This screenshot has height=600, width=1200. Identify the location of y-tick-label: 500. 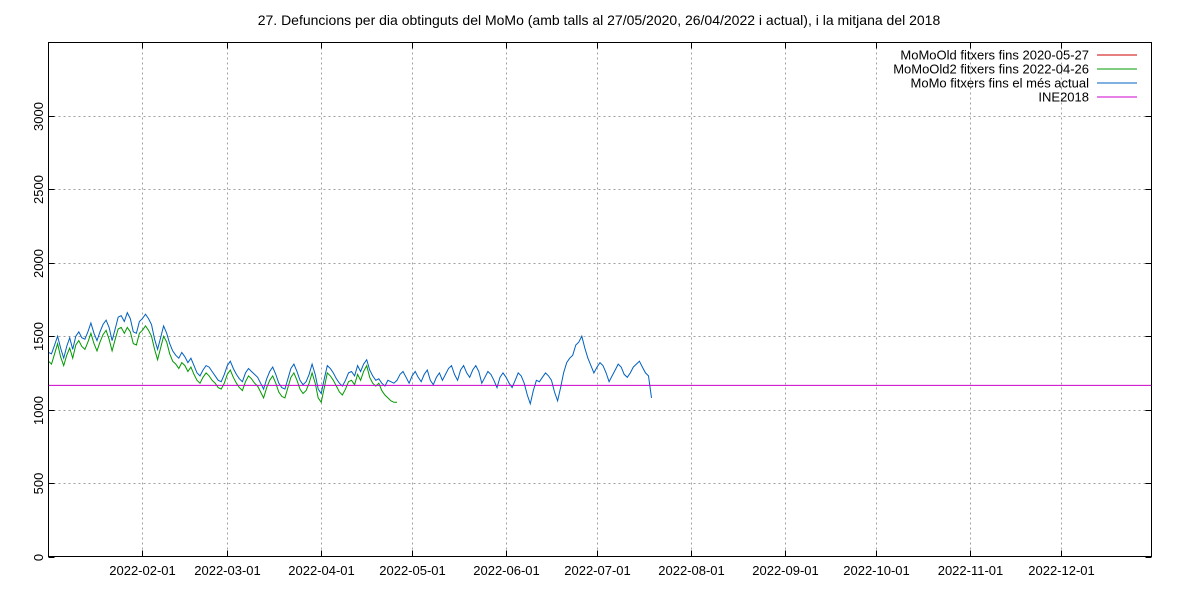
(38, 484).